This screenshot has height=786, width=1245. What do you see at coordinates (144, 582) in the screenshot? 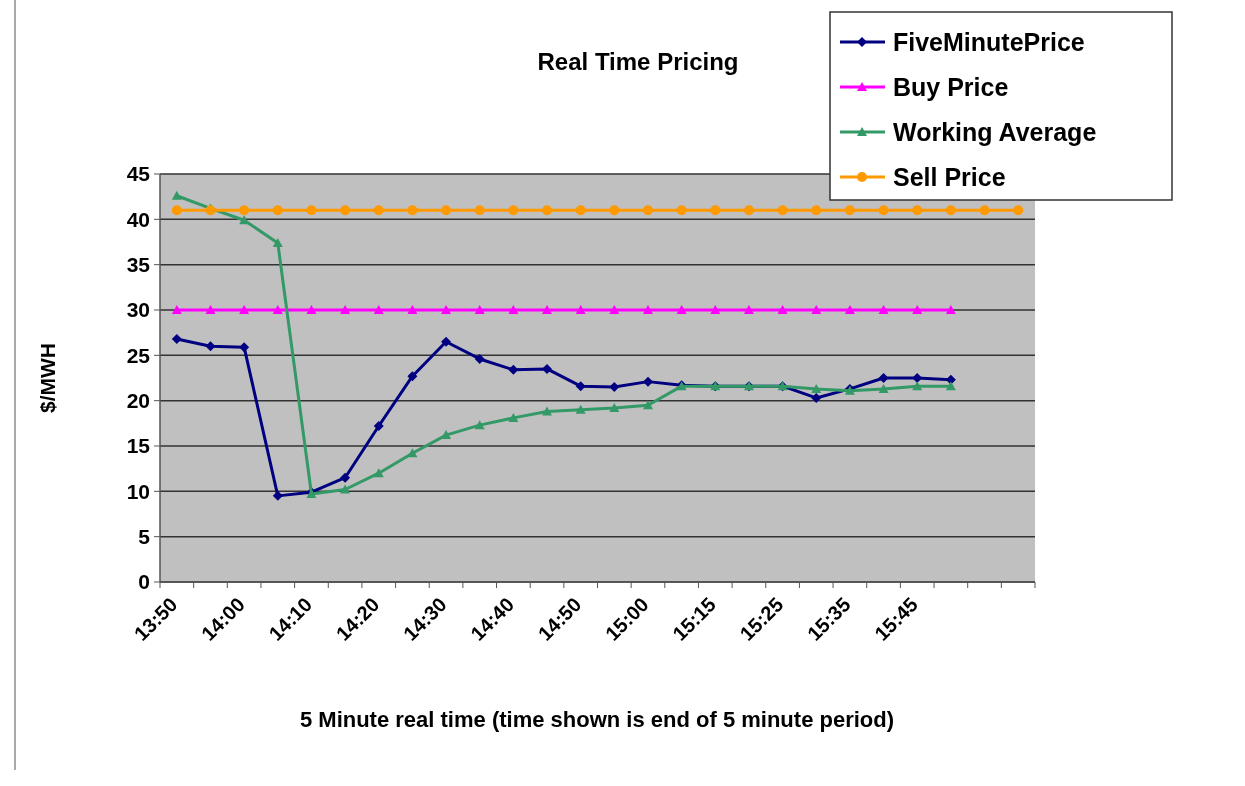
I see `y-tick-label: 0` at bounding box center [144, 582].